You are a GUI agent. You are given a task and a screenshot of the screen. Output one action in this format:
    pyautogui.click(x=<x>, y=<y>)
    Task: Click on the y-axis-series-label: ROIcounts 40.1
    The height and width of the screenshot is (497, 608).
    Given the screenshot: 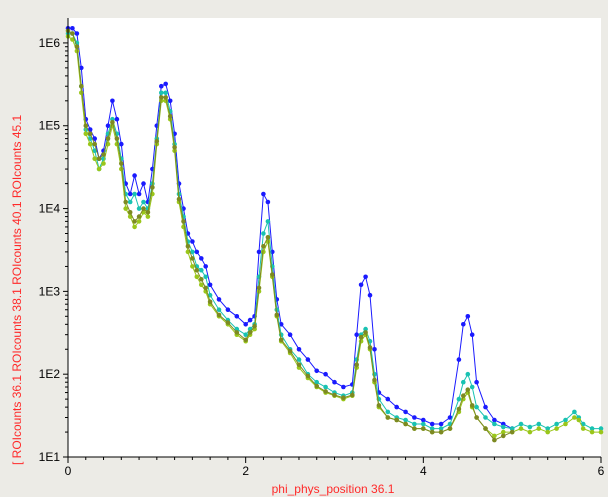 What is the action you would take?
    pyautogui.click(x=17, y=241)
    